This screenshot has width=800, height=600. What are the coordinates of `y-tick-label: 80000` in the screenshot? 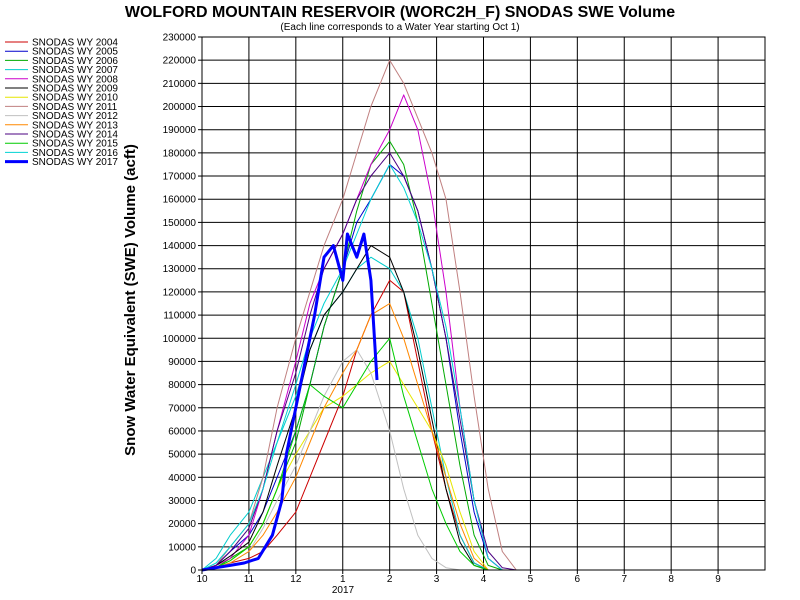 It's located at (182, 385).